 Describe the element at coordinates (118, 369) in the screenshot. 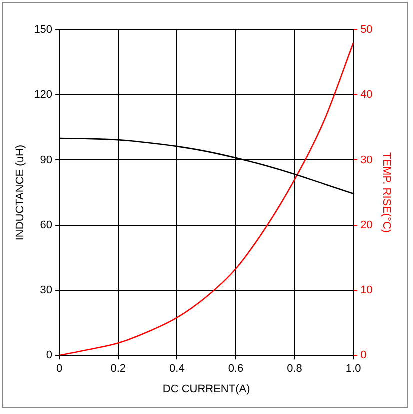

I see `x-tick-label: 0.2` at that location.